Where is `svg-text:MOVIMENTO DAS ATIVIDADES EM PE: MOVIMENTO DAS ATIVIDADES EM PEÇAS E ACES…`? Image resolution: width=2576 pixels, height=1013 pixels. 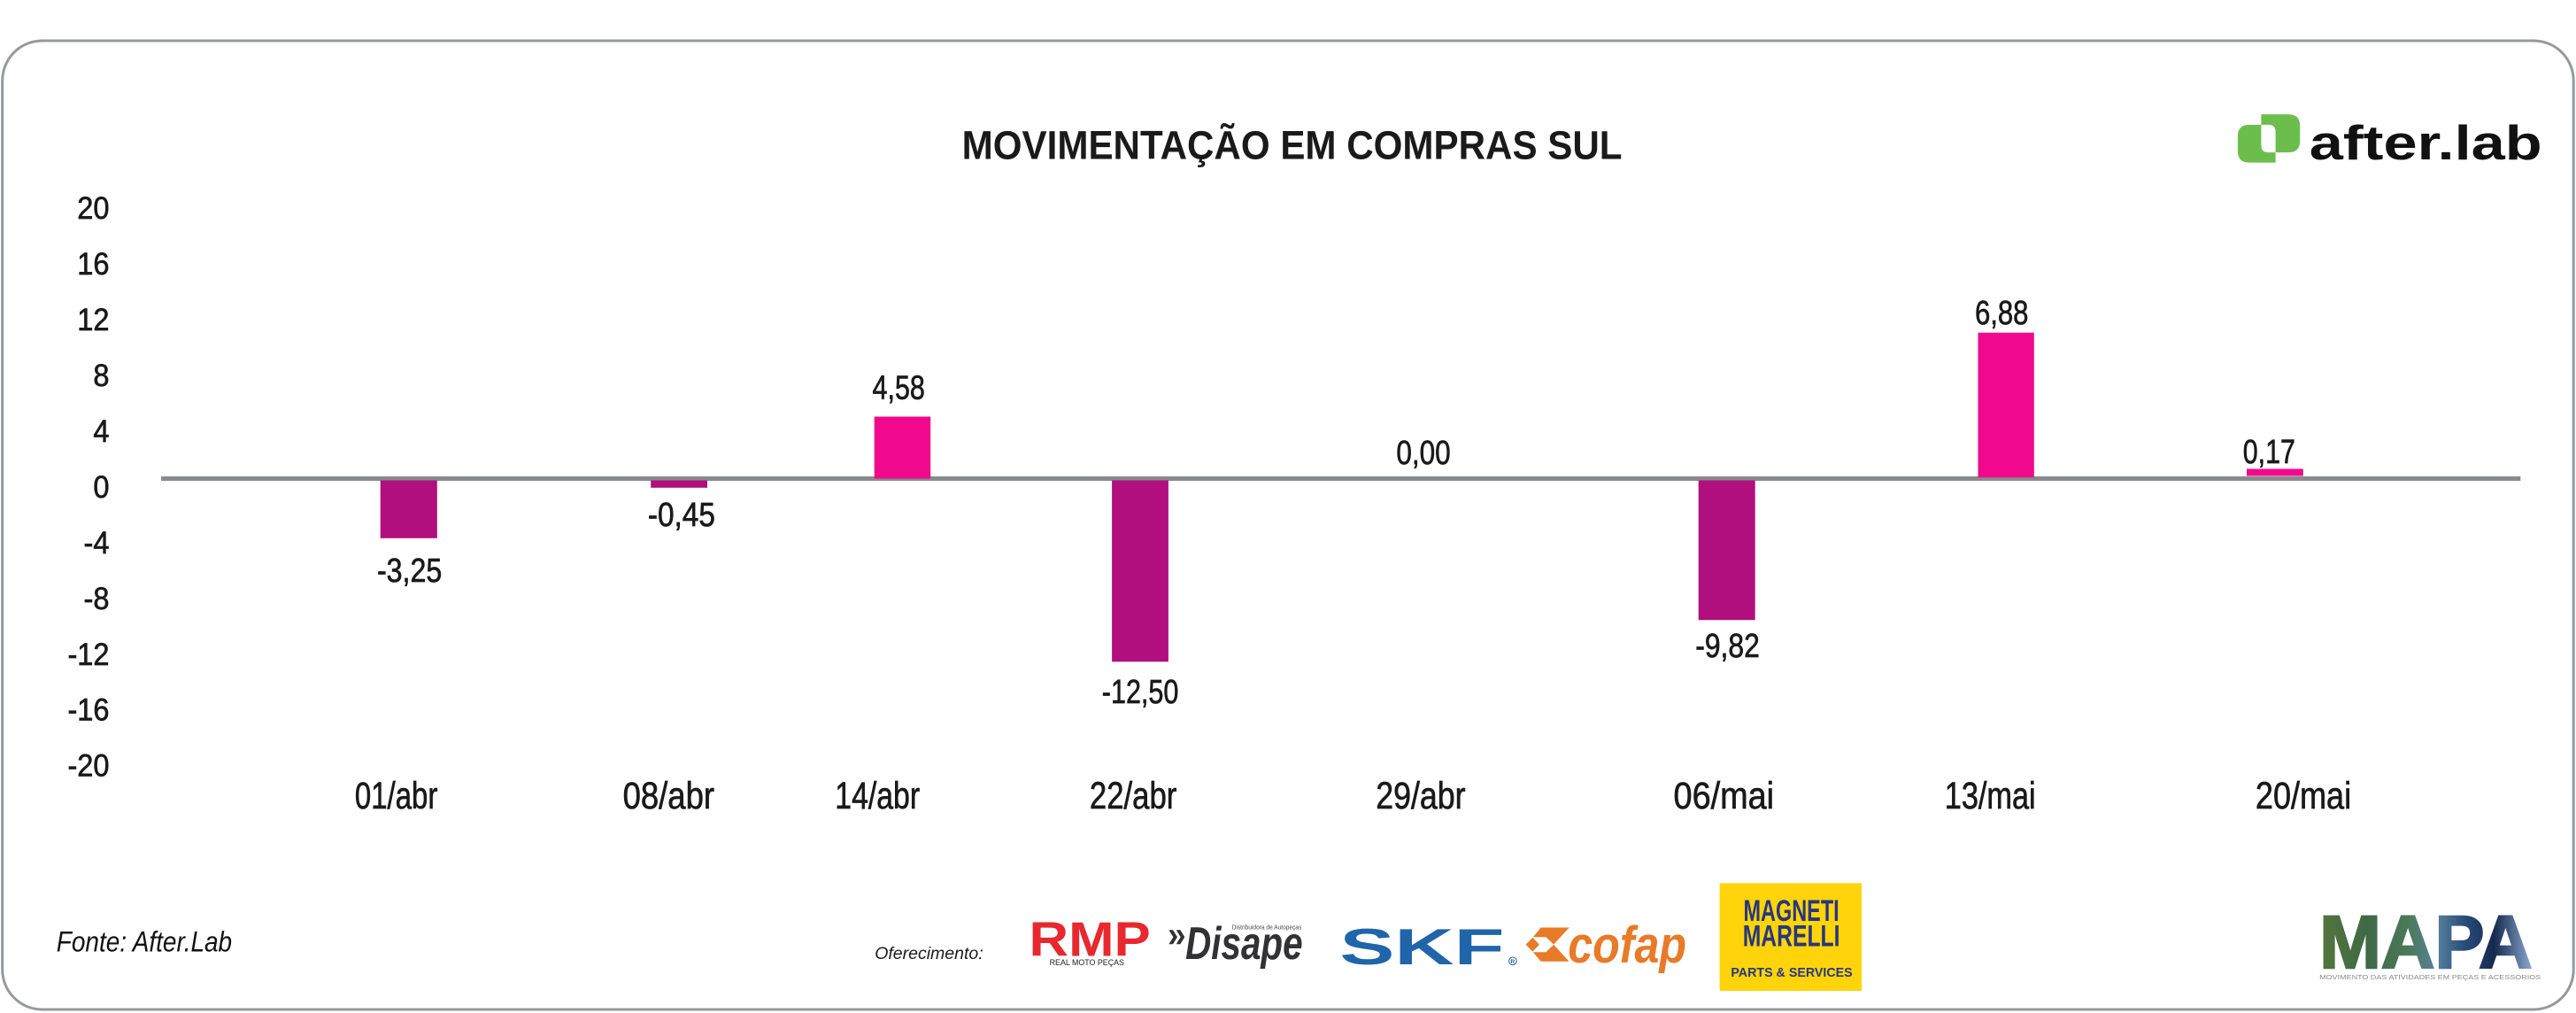
svg-text:MOVIMENTO DAS ATIVIDADES EM PE: MOVIMENTO DAS ATIVIDADES EM PEÇAS E ACES… is located at coordinates (2430, 977).